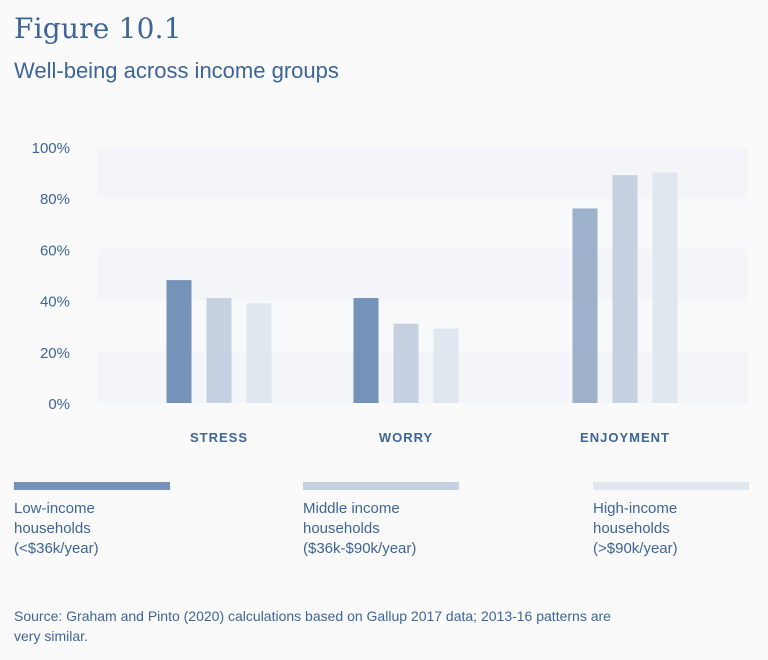 This screenshot has height=660, width=768. I want to click on legend-swatch-low-income, so click(92, 486).